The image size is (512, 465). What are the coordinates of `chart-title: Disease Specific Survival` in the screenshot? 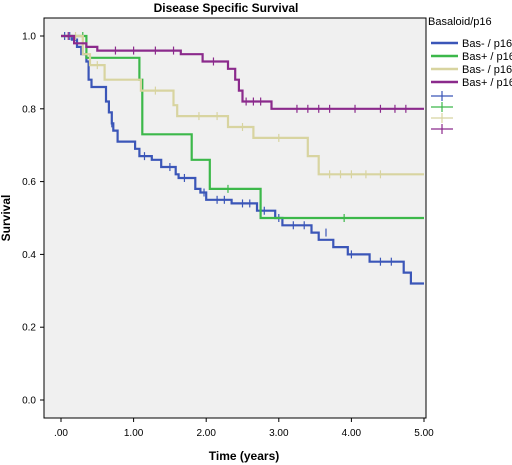 It's located at (226, 8).